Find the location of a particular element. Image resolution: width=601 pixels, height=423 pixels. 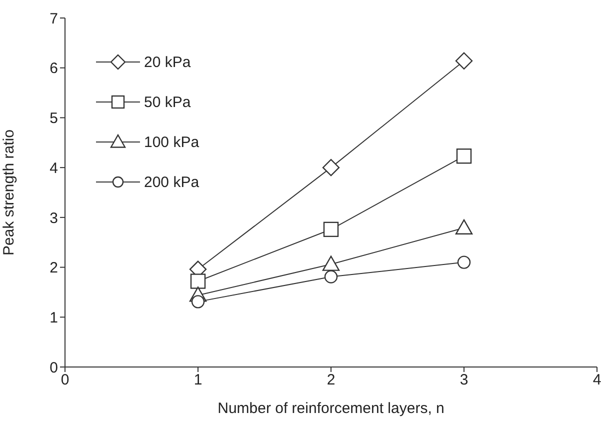

legend-label: 20 kPa is located at coordinates (167, 62).